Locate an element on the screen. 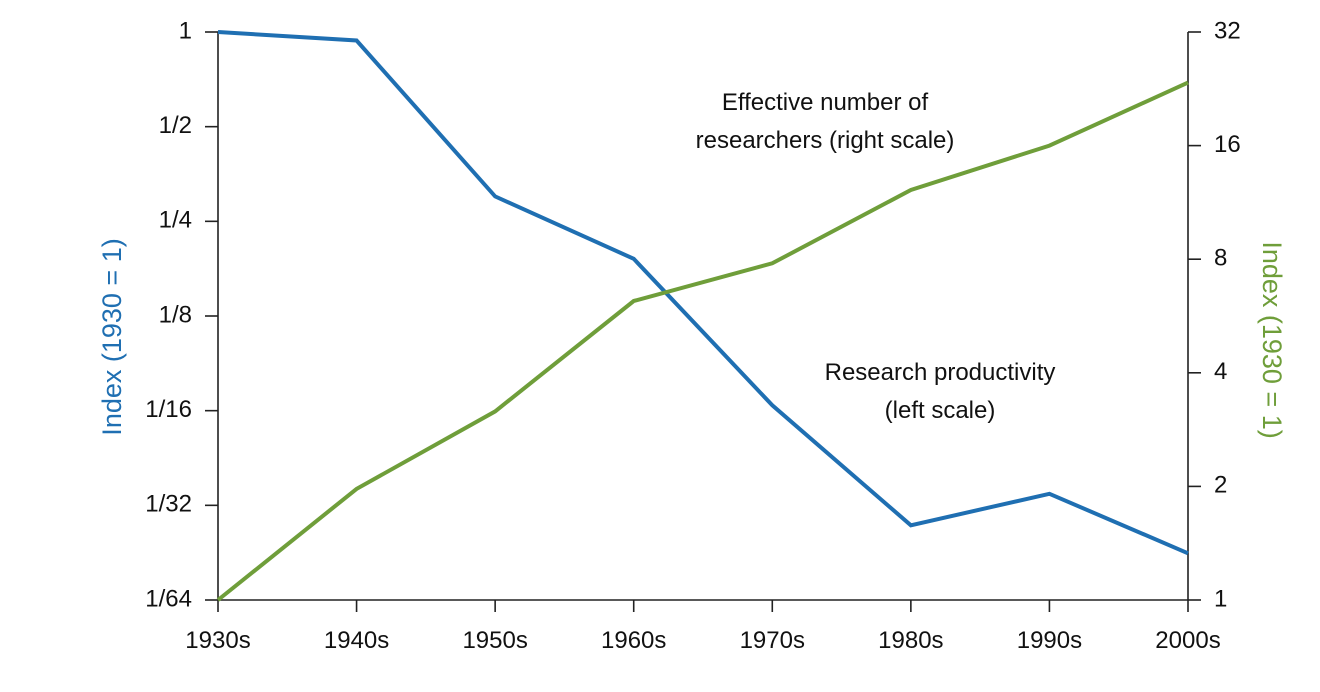 The width and height of the screenshot is (1320, 692). x-tick-label: 1930s is located at coordinates (217, 640).